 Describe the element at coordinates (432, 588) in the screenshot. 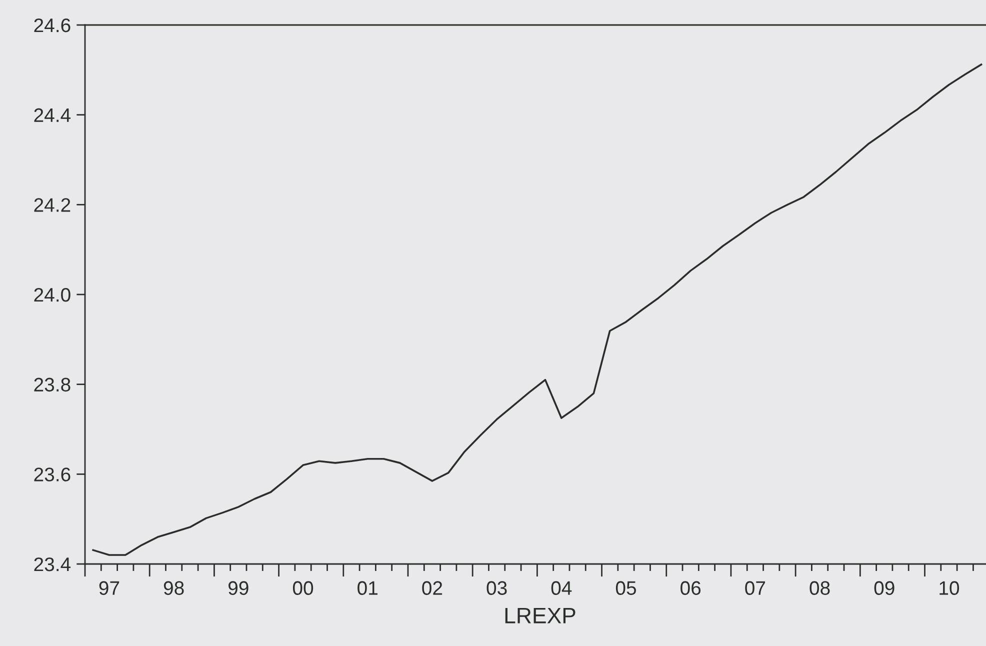

I see `x-tick-label: 02` at that location.